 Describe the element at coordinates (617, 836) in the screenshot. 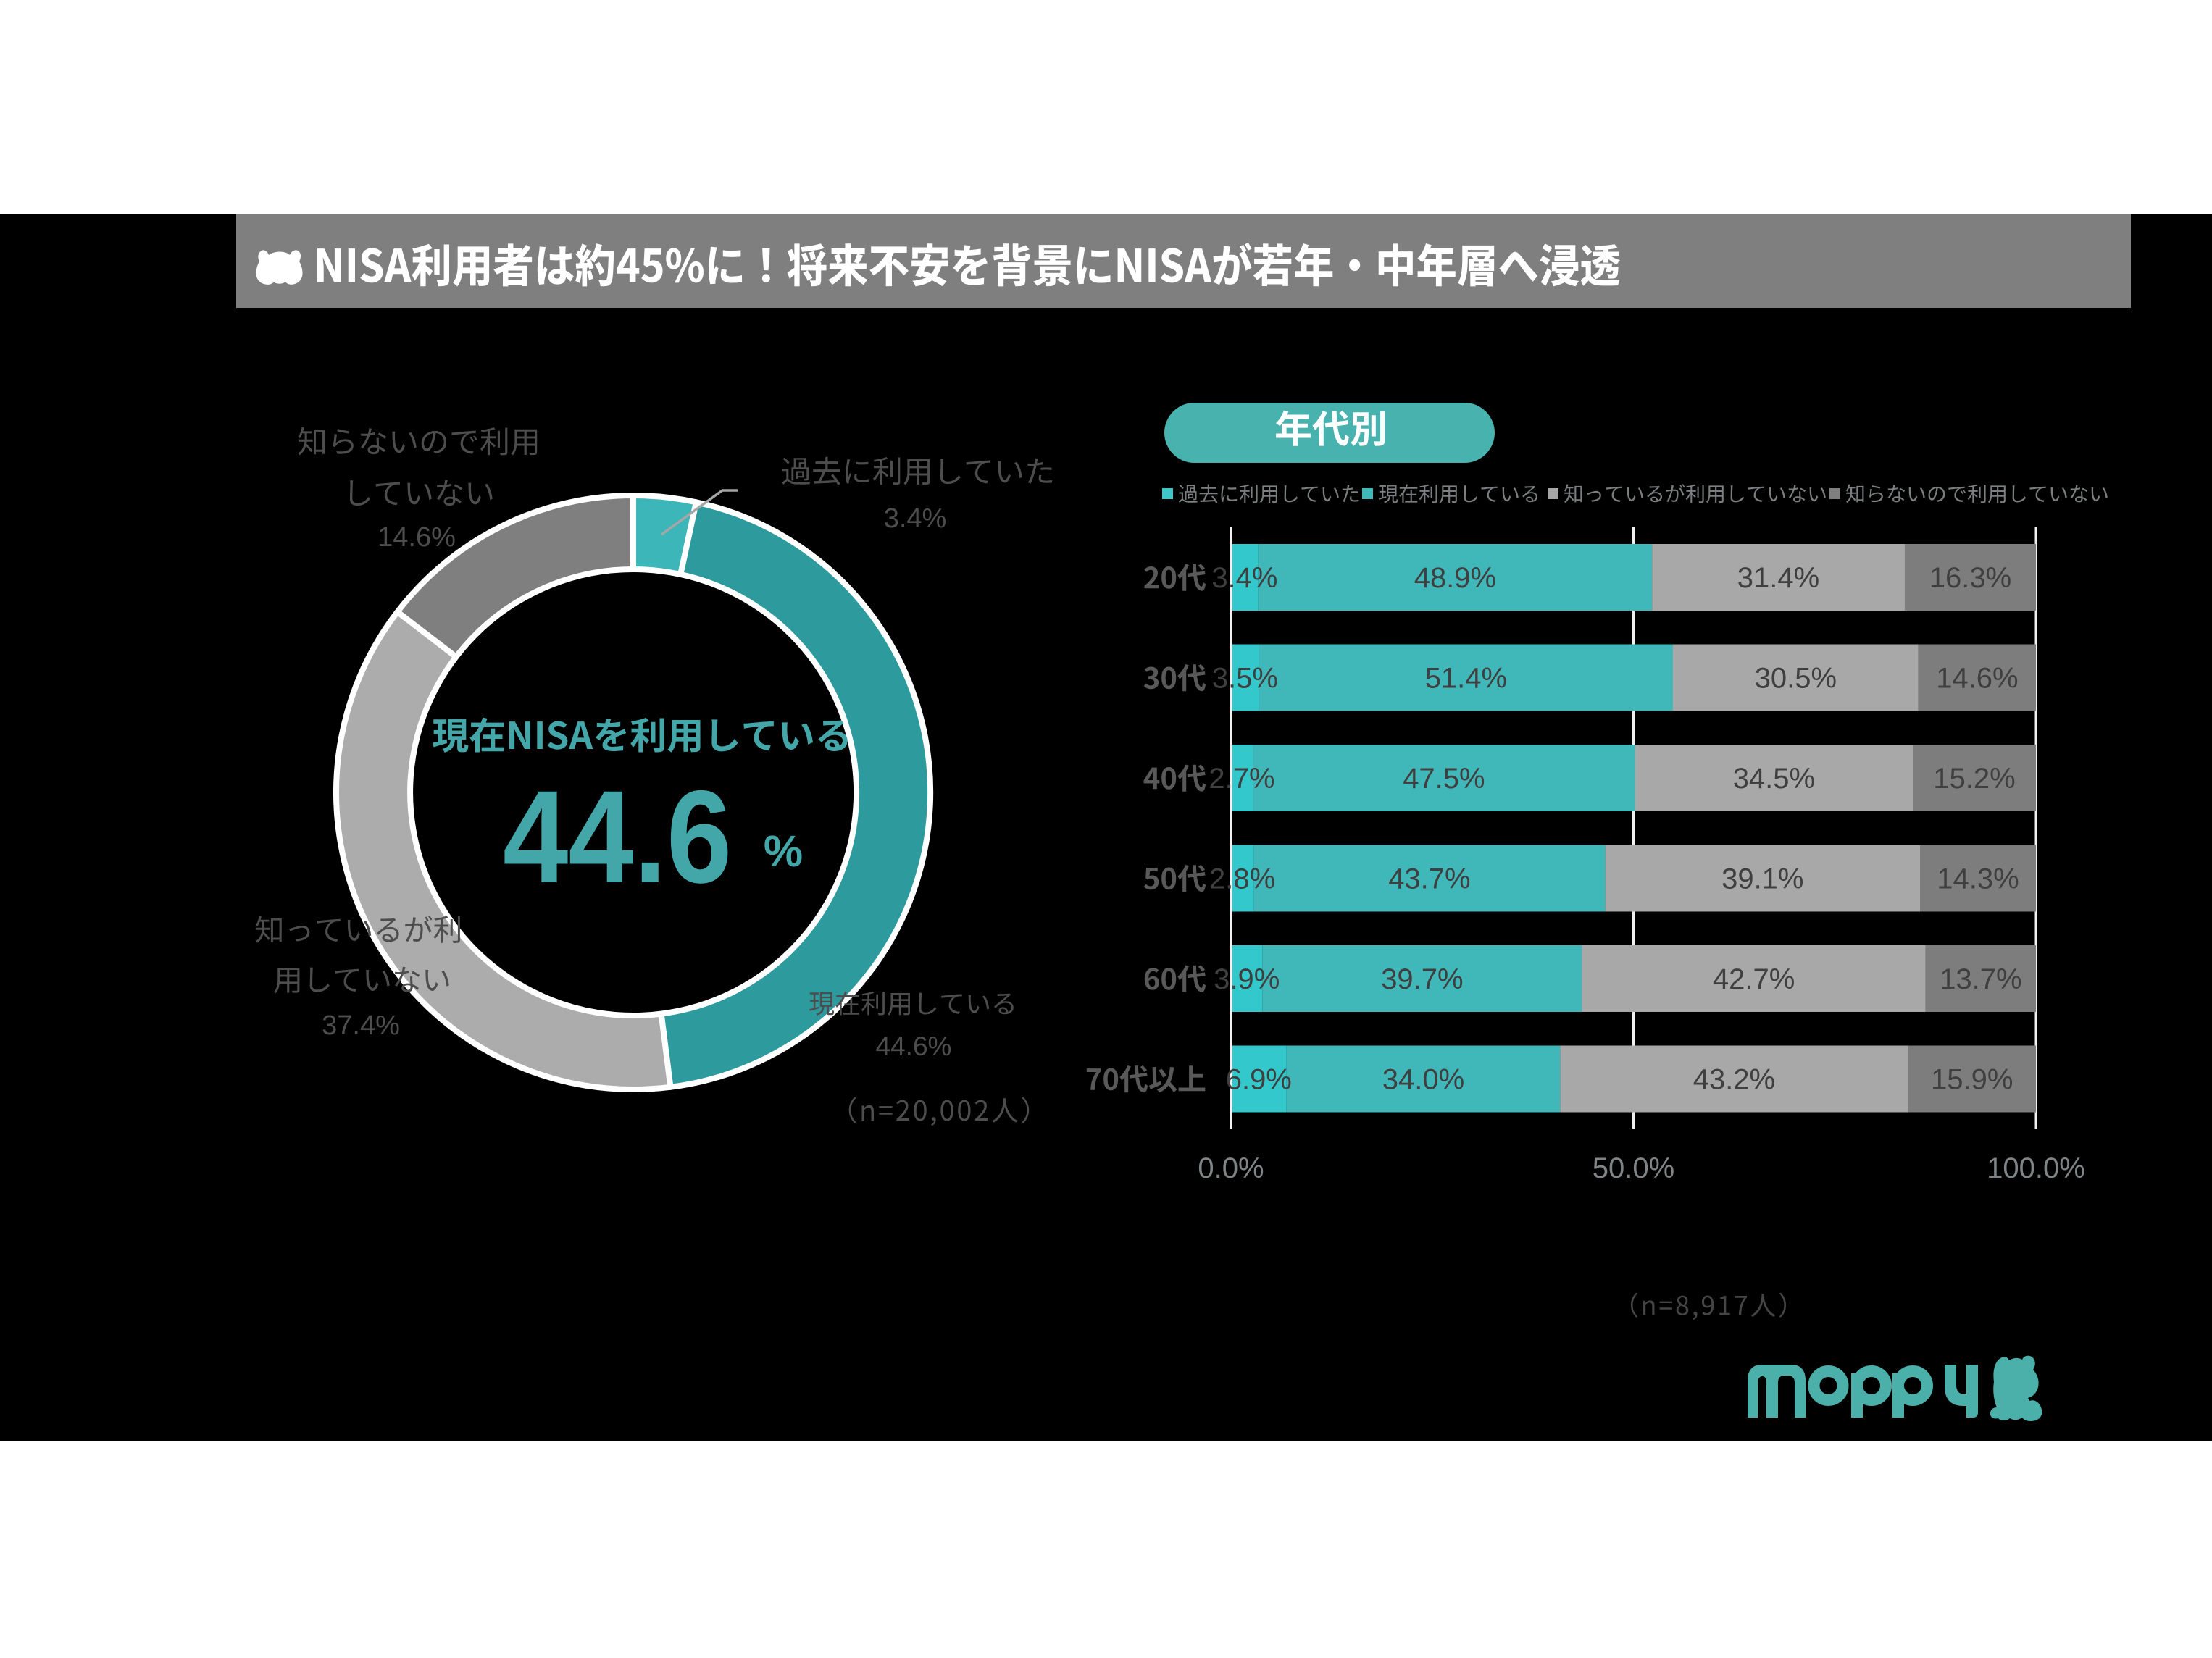

I see `svg-text: 44.6` at that location.